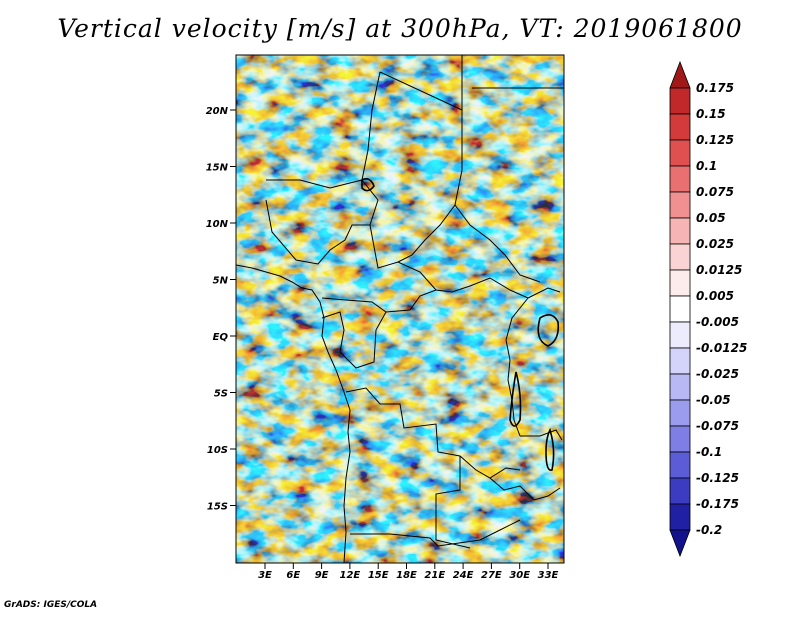 The image size is (800, 618). I want to click on colorbar-label: 0.075, so click(715, 192).